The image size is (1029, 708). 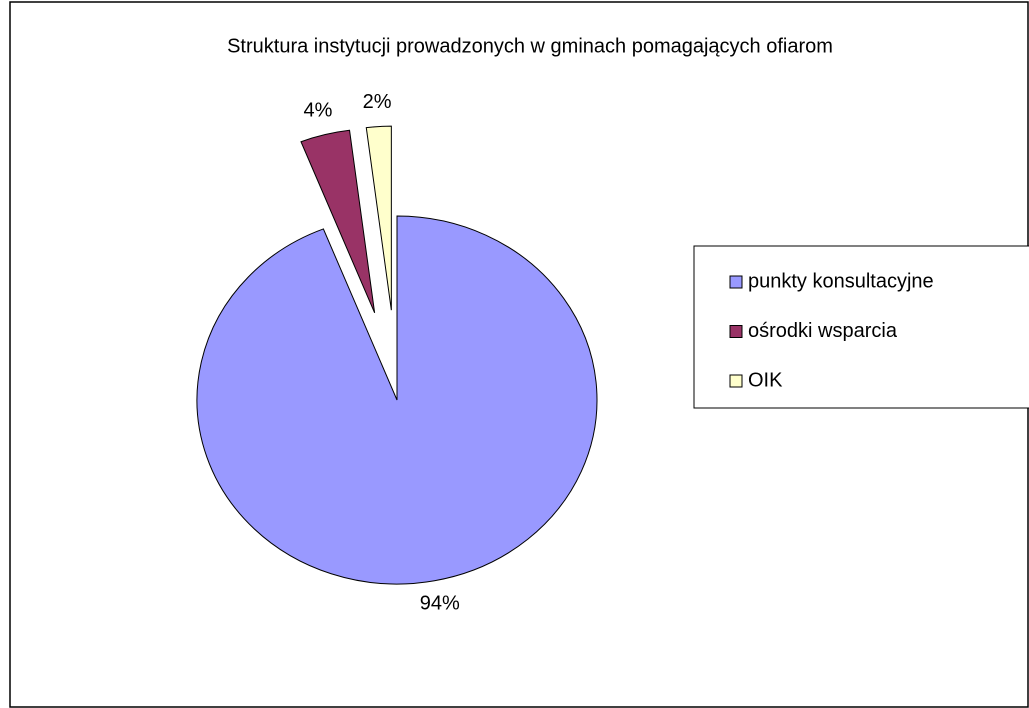 I want to click on data-label: 2%, so click(x=377, y=102).